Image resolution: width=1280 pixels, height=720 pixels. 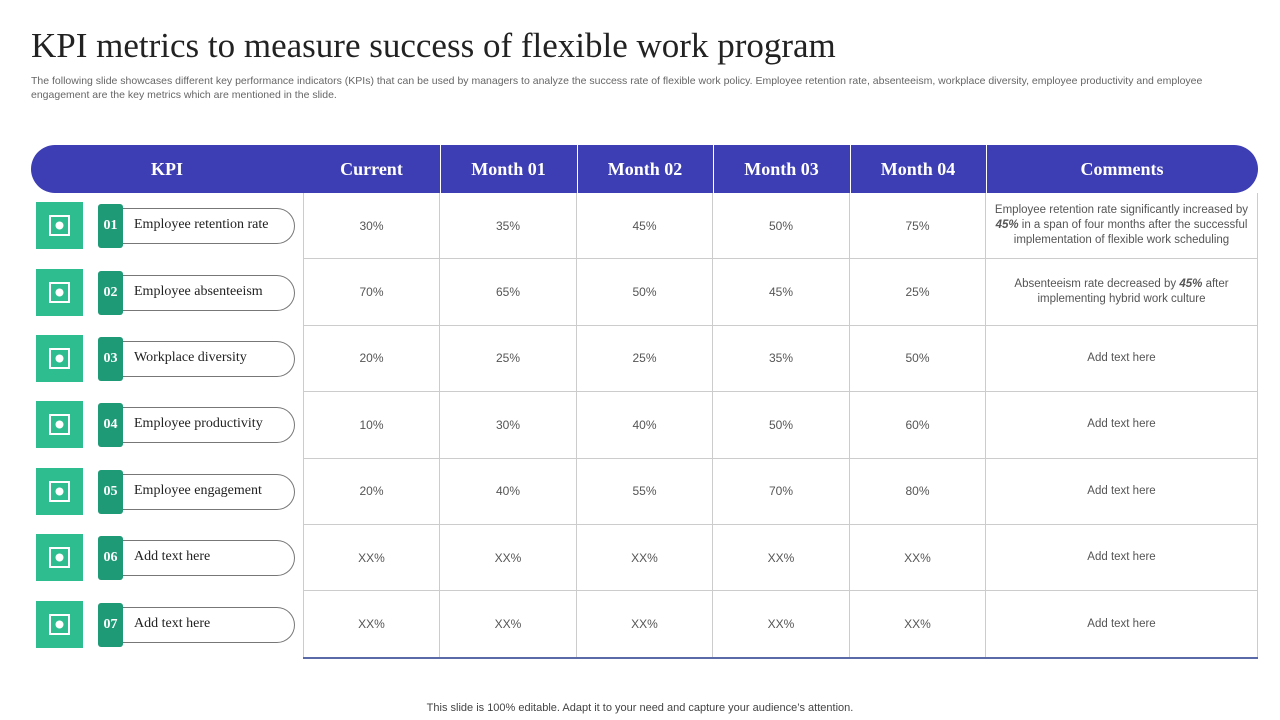 I want to click on kpi-number: 07, so click(x=110, y=624).